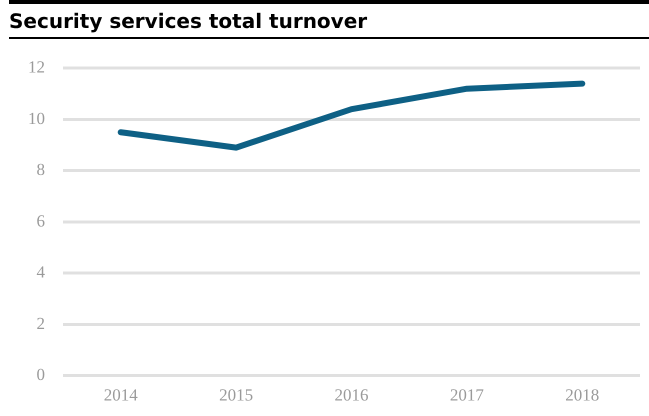  What do you see at coordinates (188, 21) in the screenshot?
I see `chart-title: Security services total turnover` at bounding box center [188, 21].